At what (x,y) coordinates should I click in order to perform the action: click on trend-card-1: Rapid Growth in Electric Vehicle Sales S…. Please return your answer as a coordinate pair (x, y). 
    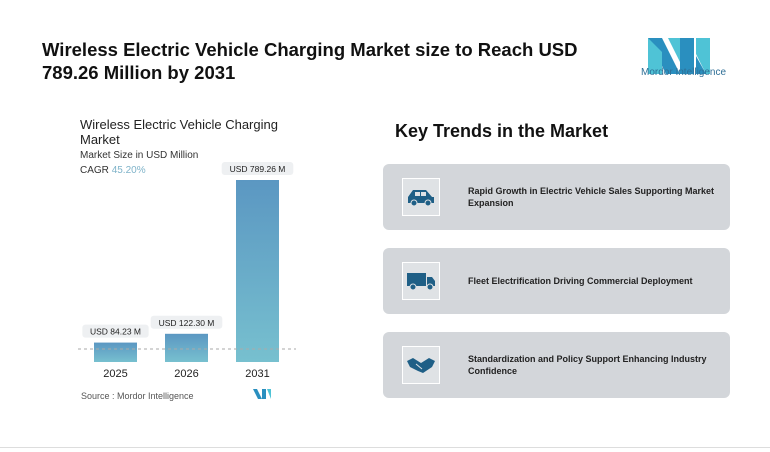
    Looking at the image, I should click on (556, 197).